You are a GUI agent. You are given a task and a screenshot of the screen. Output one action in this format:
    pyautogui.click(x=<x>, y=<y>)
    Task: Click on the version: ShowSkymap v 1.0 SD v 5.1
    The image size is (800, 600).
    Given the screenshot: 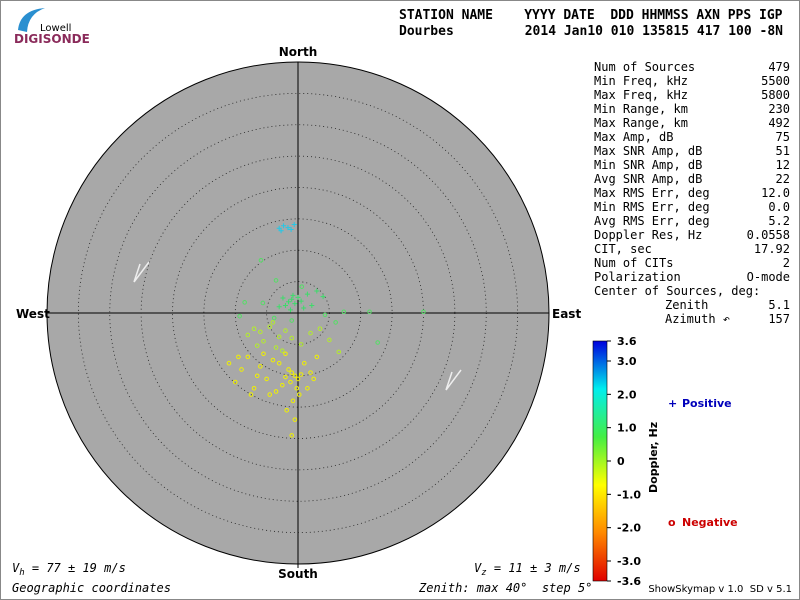 What is the action you would take?
    pyautogui.click(x=720, y=589)
    